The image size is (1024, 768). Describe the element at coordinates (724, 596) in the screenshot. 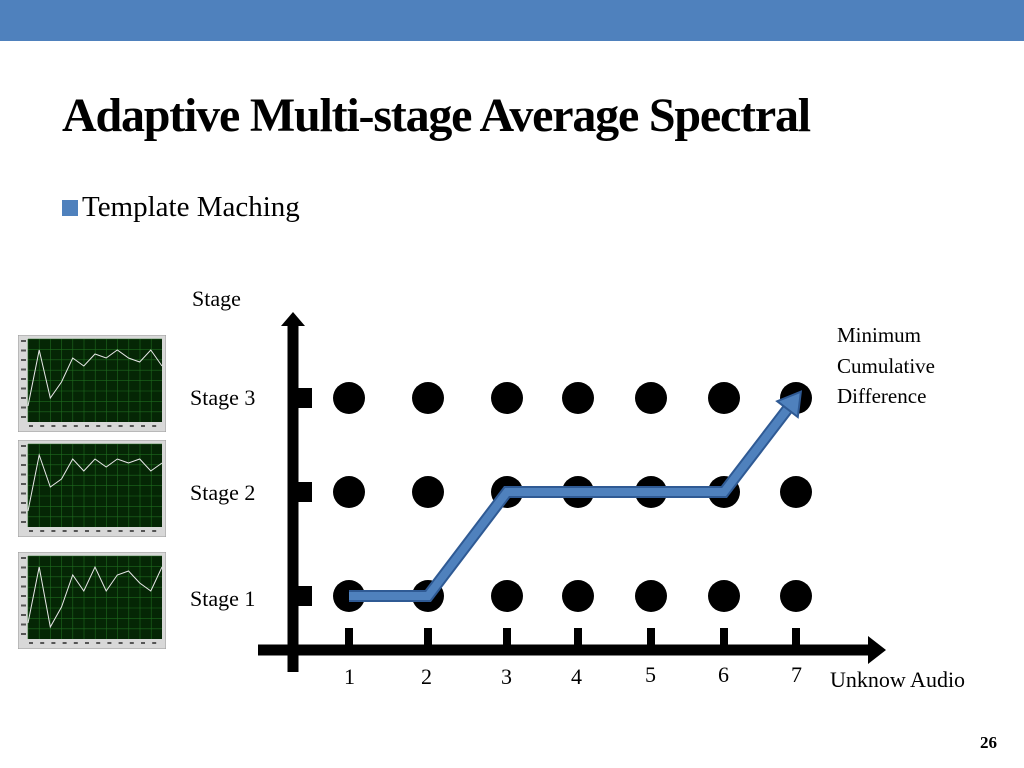

I see `dot-col6-stage1` at that location.